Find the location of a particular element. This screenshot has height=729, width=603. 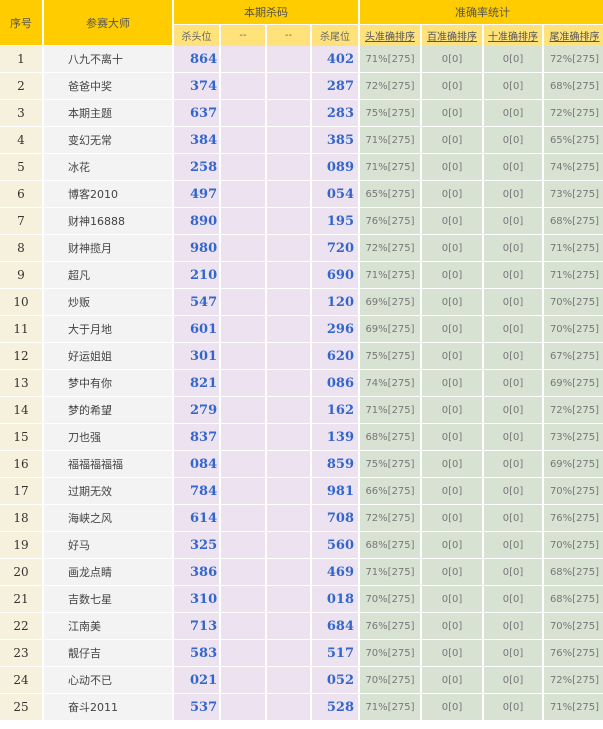

head-accuracy: 76%[275] is located at coordinates (390, 626).